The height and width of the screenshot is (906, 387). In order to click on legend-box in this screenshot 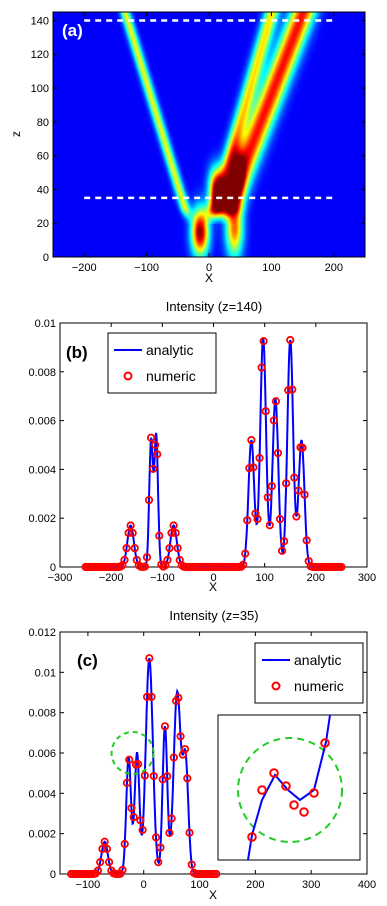, I will do `click(162, 363)`.